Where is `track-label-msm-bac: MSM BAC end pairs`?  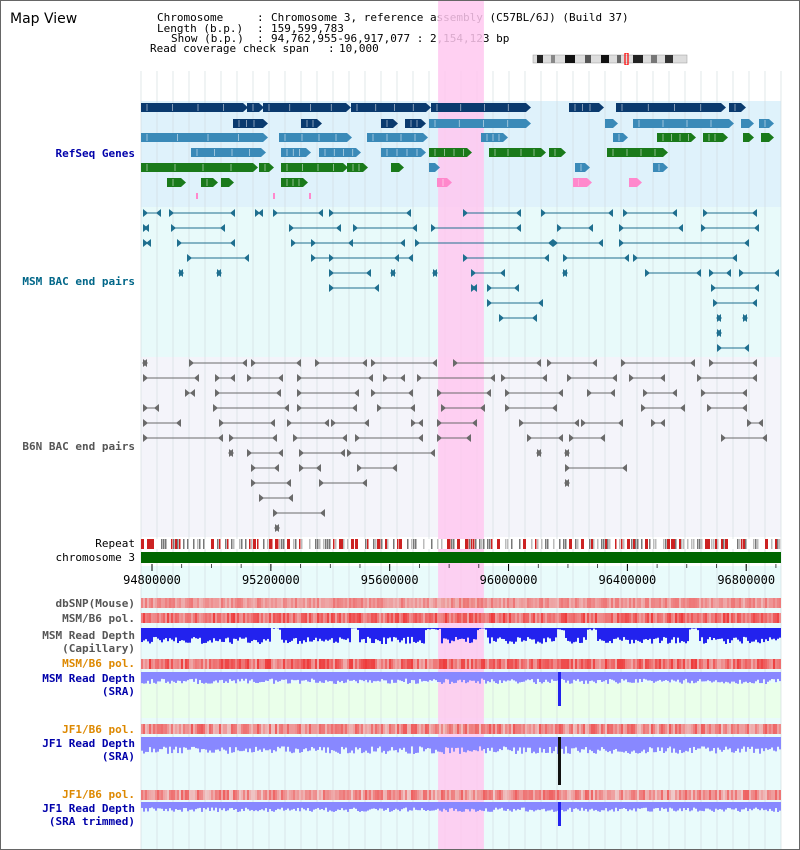
track-label-msm-bac: MSM BAC end pairs is located at coordinates (78, 281).